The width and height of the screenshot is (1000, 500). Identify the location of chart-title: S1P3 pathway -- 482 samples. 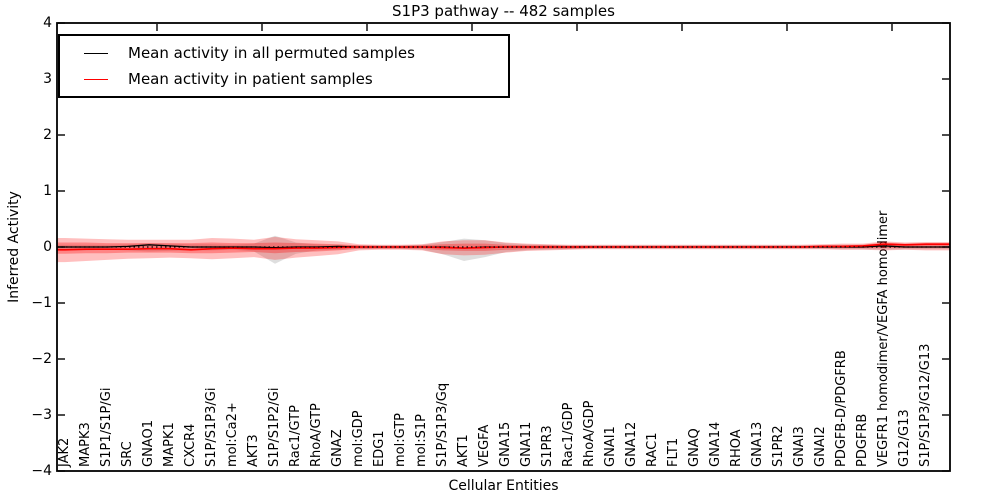
(503, 11).